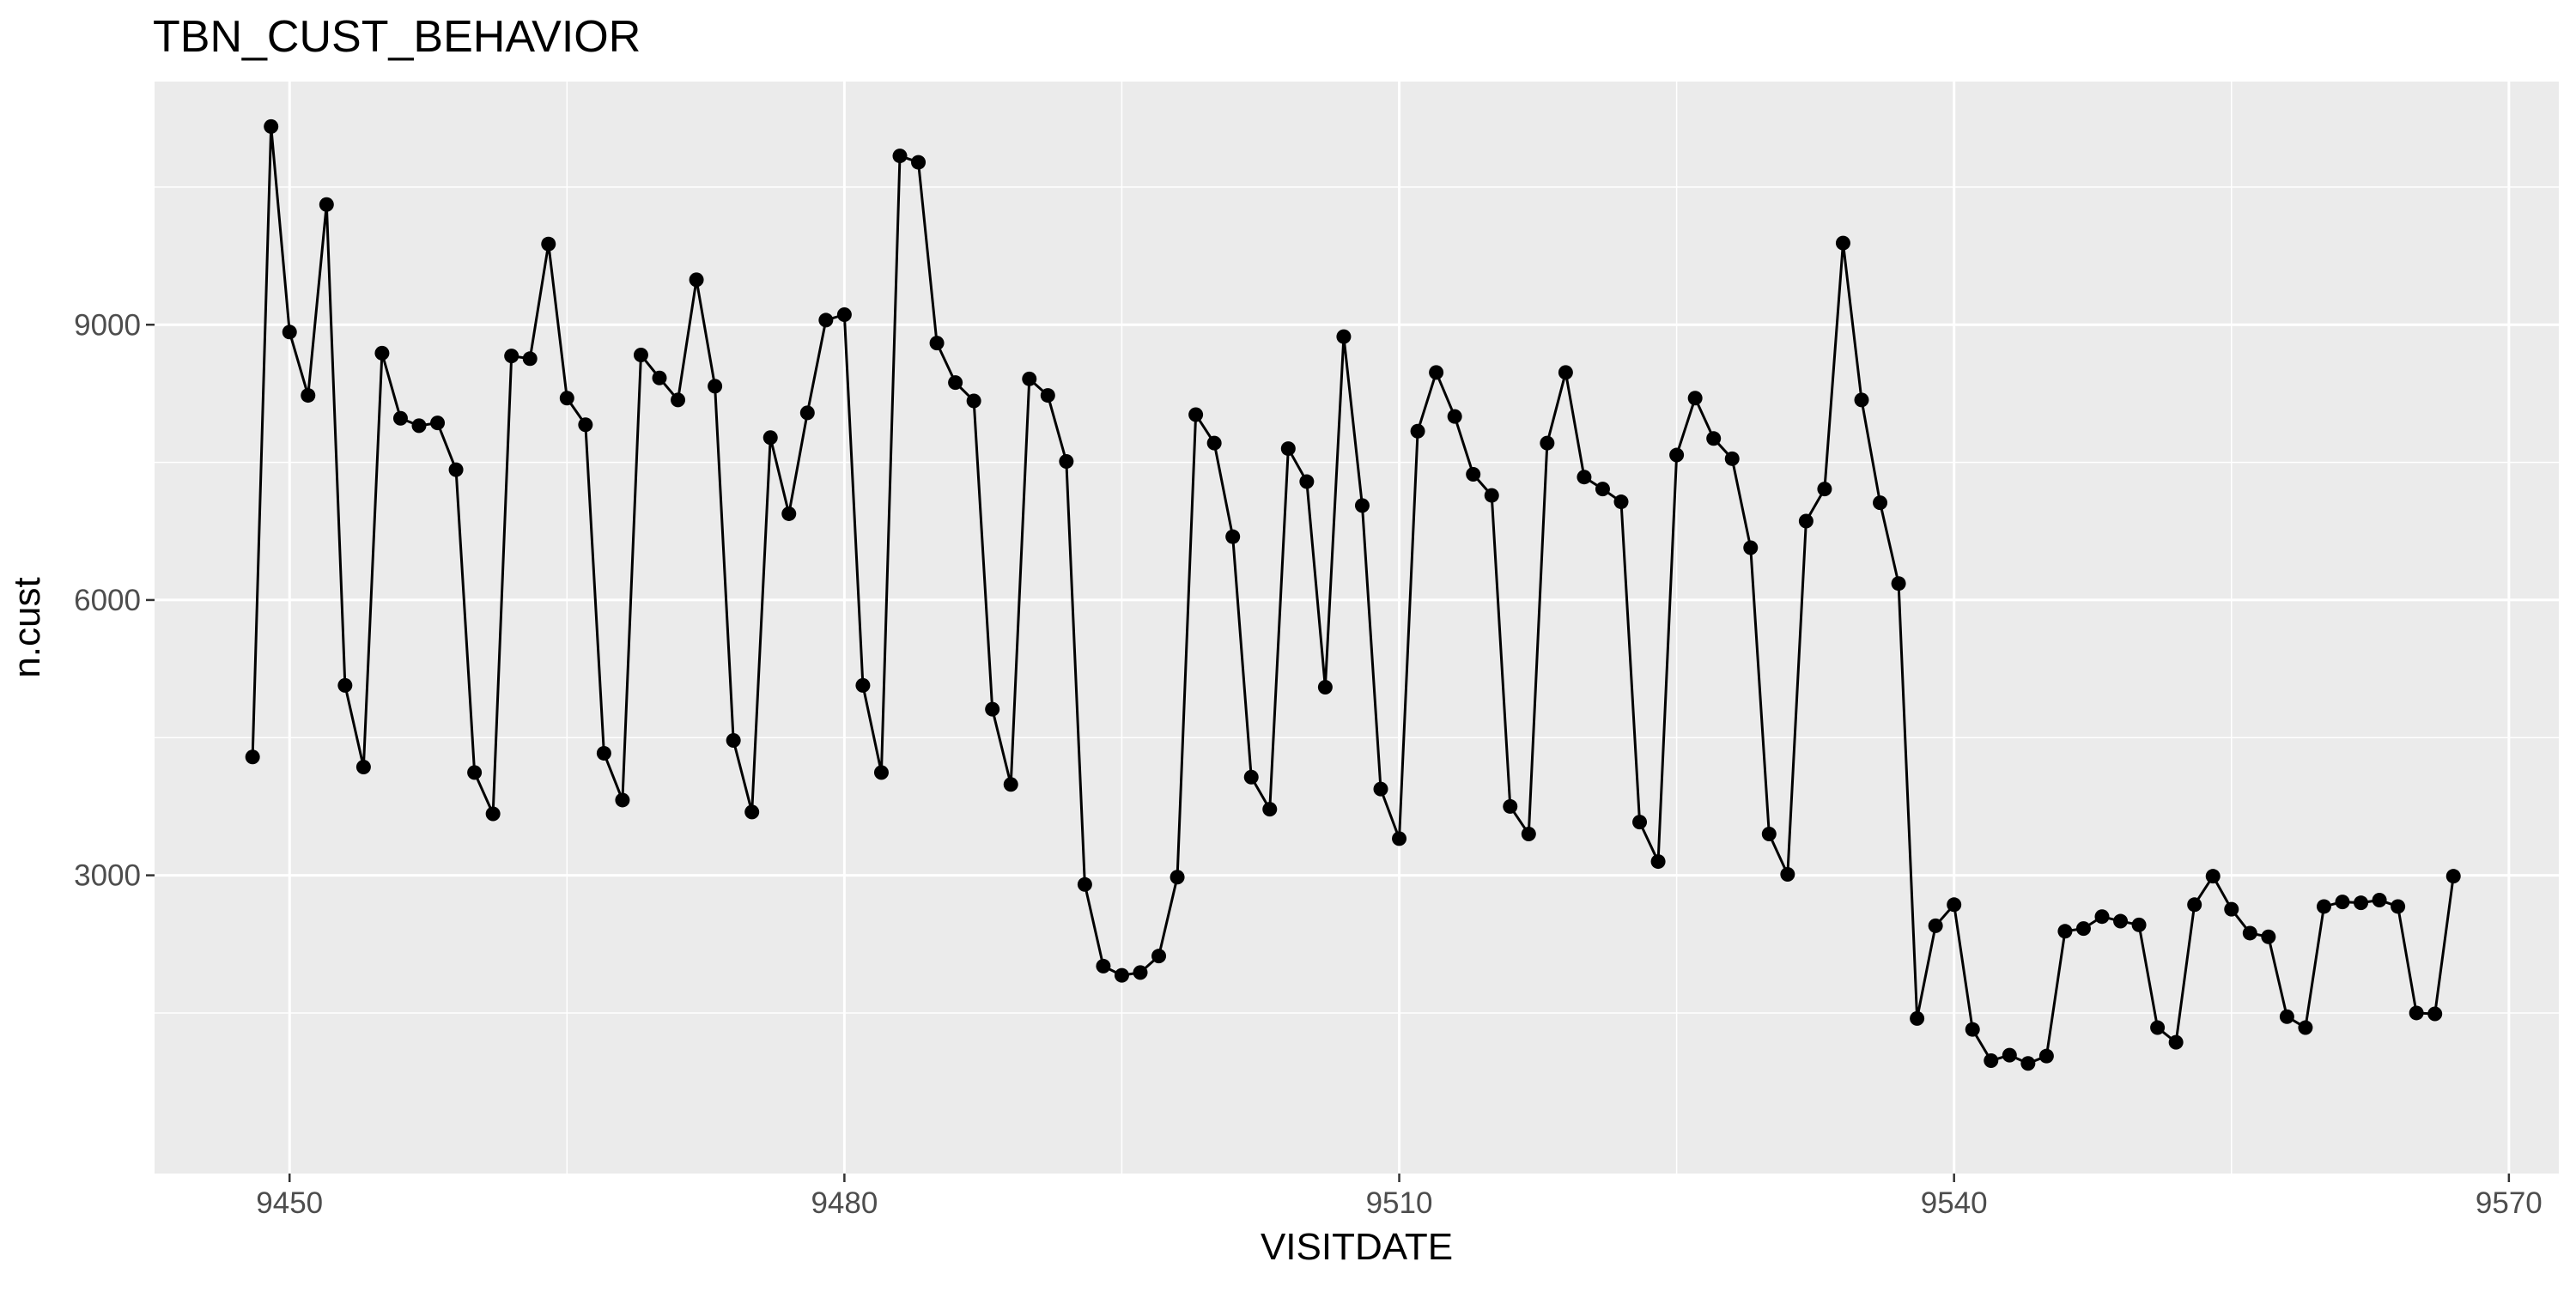 The width and height of the screenshot is (2576, 1292). Describe the element at coordinates (27, 627) in the screenshot. I see `y-axis-title: n.cust` at that location.